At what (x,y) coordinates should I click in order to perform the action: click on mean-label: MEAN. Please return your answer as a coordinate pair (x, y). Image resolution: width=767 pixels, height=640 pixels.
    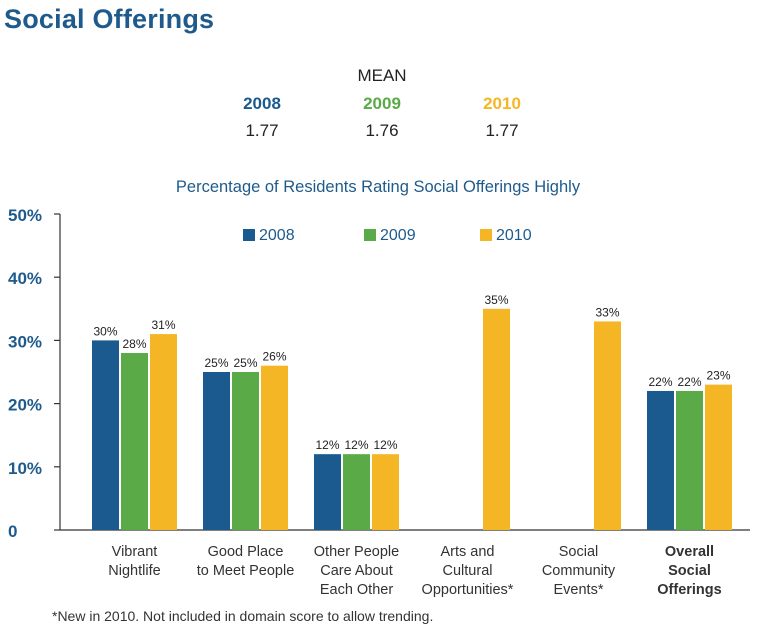
    Looking at the image, I should click on (382, 75).